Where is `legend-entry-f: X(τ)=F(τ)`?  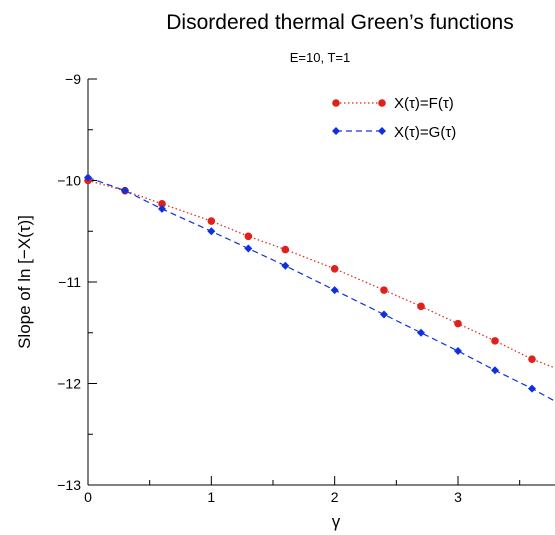
legend-entry-f: X(τ)=F(τ) is located at coordinates (393, 103).